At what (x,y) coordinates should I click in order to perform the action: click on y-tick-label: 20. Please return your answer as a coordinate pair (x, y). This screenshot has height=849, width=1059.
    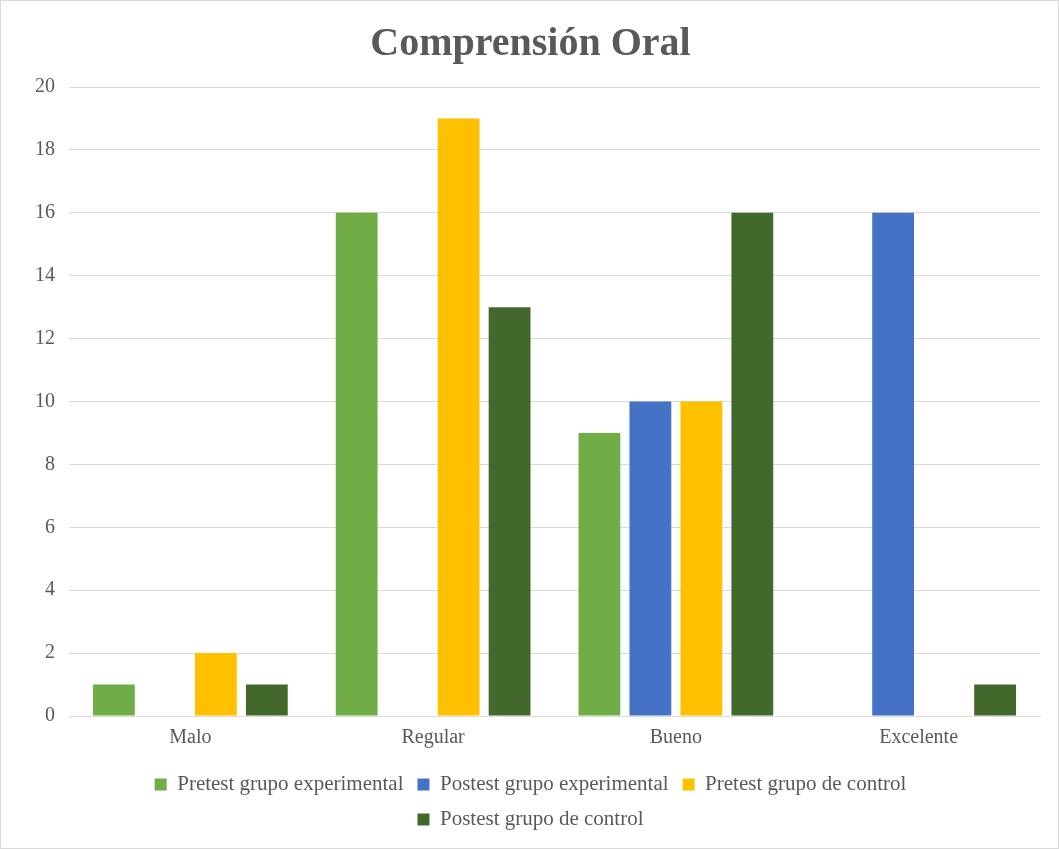
    Looking at the image, I should click on (45, 85).